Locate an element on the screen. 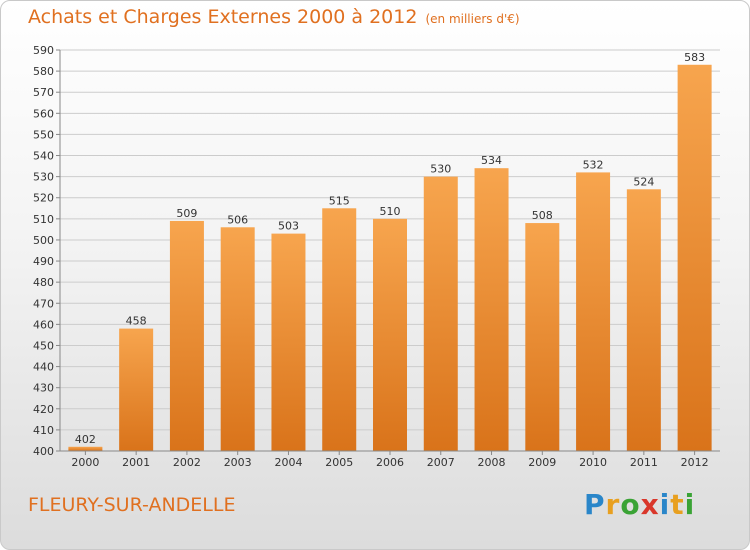 The width and height of the screenshot is (750, 550). x-tick-label-2011: 2011 is located at coordinates (644, 462).